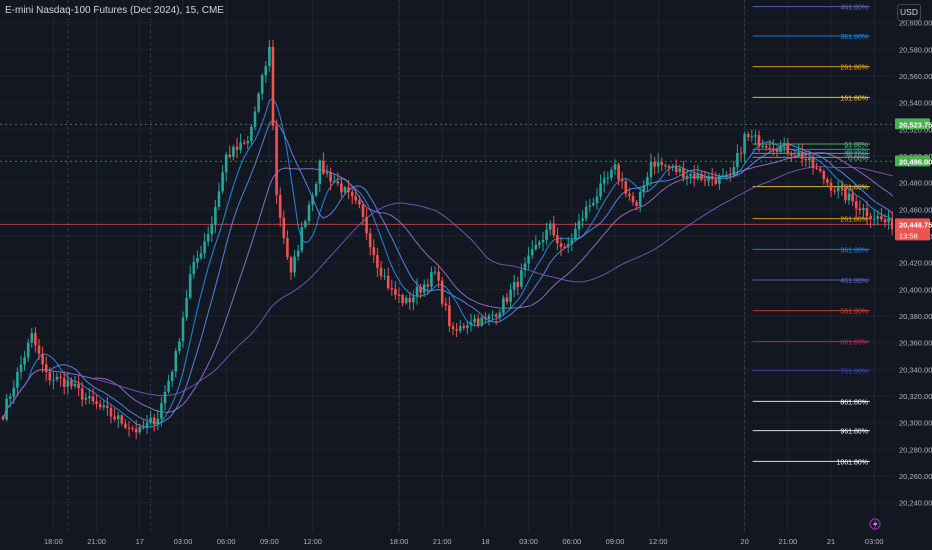 The width and height of the screenshot is (932, 550). I want to click on price-tick-label: 20,320.00, so click(915, 396).